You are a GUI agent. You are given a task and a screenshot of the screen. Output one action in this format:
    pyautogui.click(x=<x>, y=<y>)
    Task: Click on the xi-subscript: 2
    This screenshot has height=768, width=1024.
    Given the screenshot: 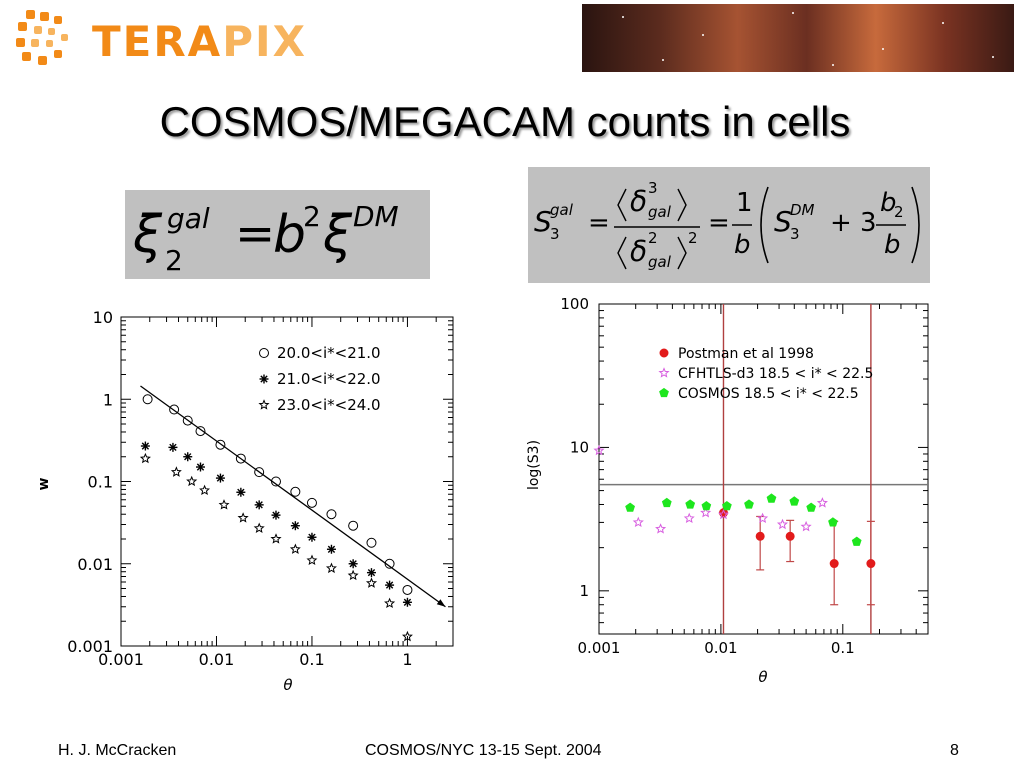 What is the action you would take?
    pyautogui.click(x=174, y=260)
    